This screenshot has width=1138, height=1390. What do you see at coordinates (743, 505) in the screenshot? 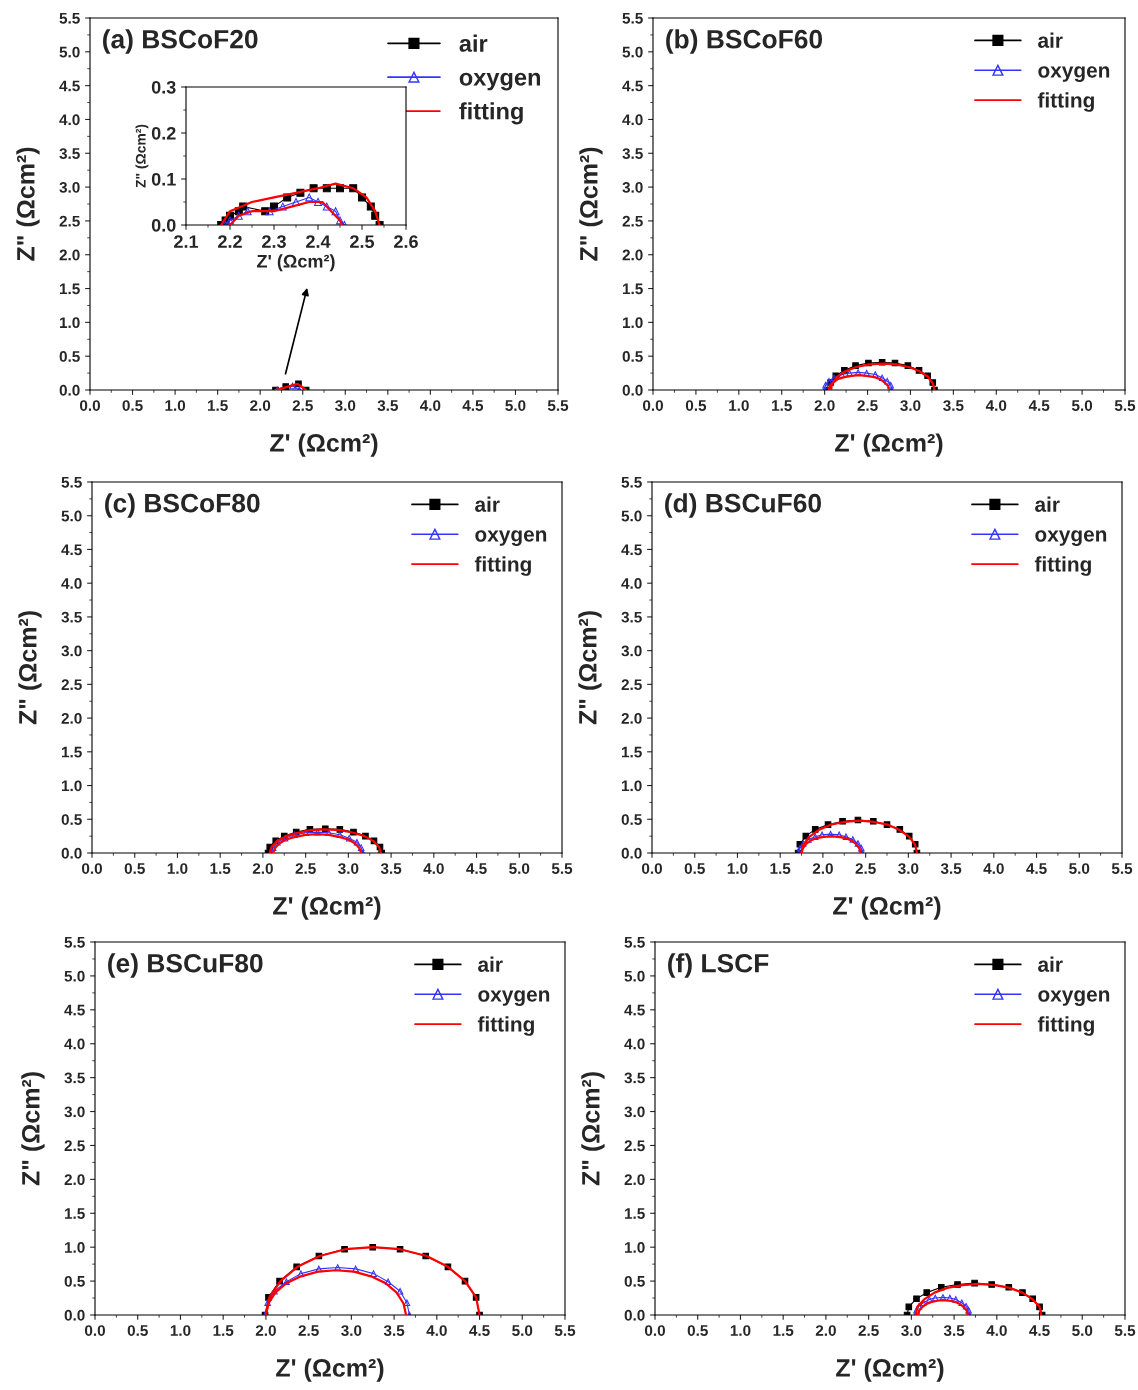
I see `chart-title: (d) BSCuF60` at bounding box center [743, 505].